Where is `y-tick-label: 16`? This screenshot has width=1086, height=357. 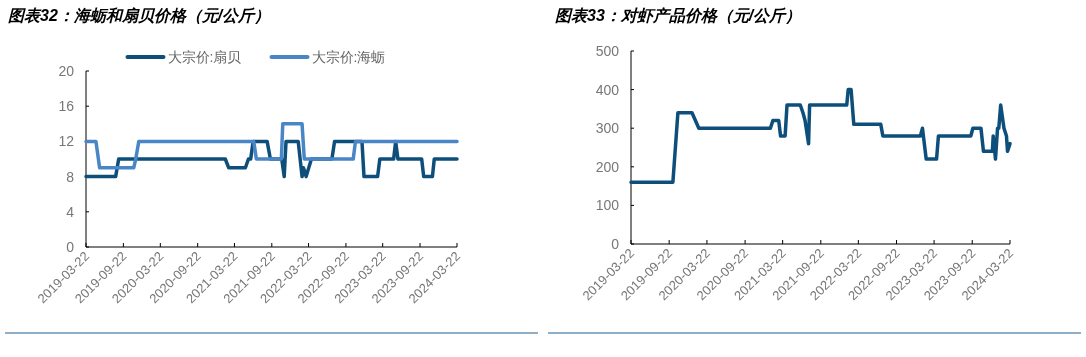
y-tick-label: 16 is located at coordinates (66, 106).